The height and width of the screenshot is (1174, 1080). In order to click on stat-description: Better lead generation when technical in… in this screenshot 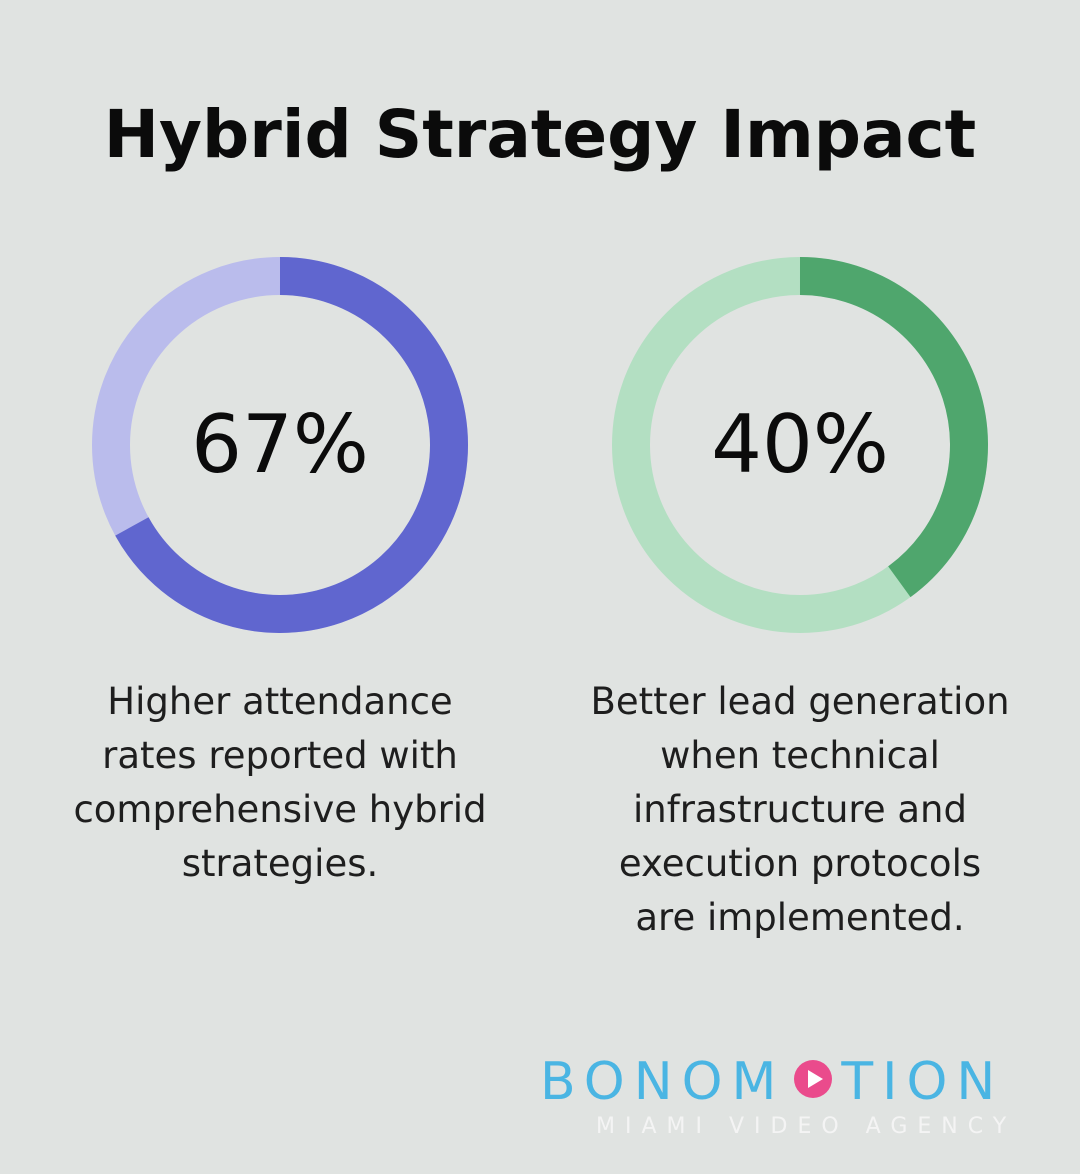, I will do `click(800, 809)`.